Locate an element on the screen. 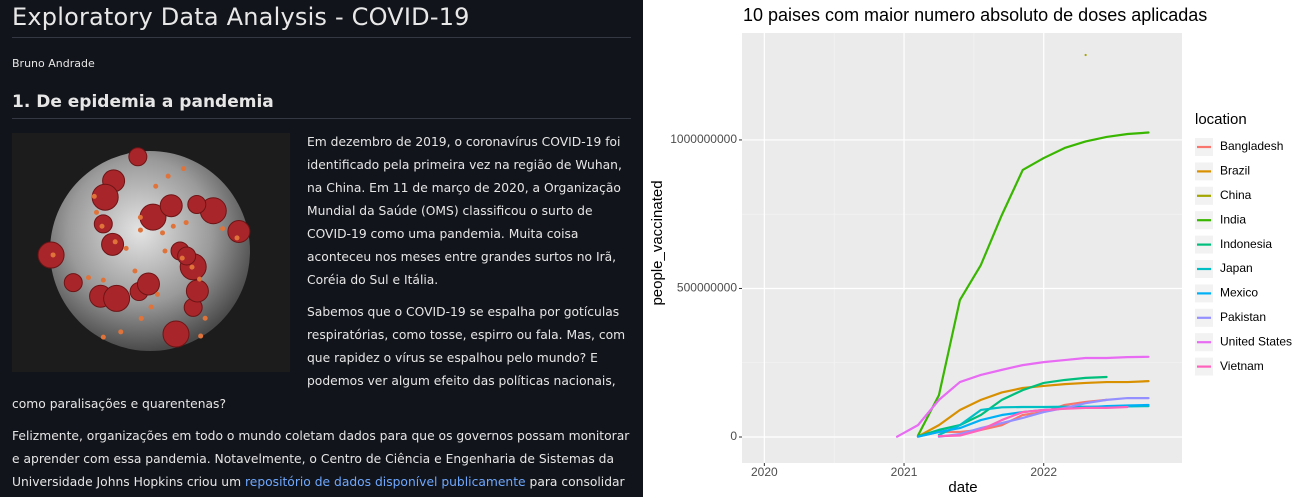 The image size is (1303, 497). x-axis-title: date is located at coordinates (962, 487).